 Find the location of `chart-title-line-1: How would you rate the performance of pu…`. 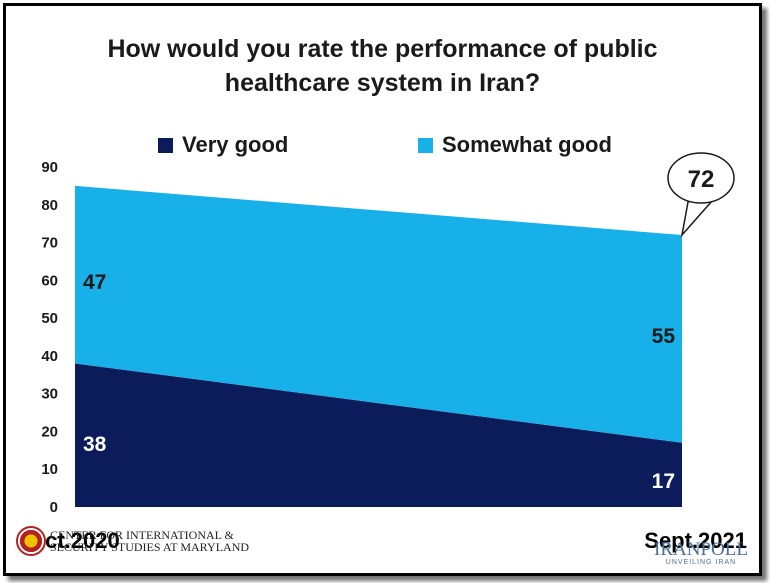

chart-title-line-1: How would you rate the performance of pu… is located at coordinates (382, 49).